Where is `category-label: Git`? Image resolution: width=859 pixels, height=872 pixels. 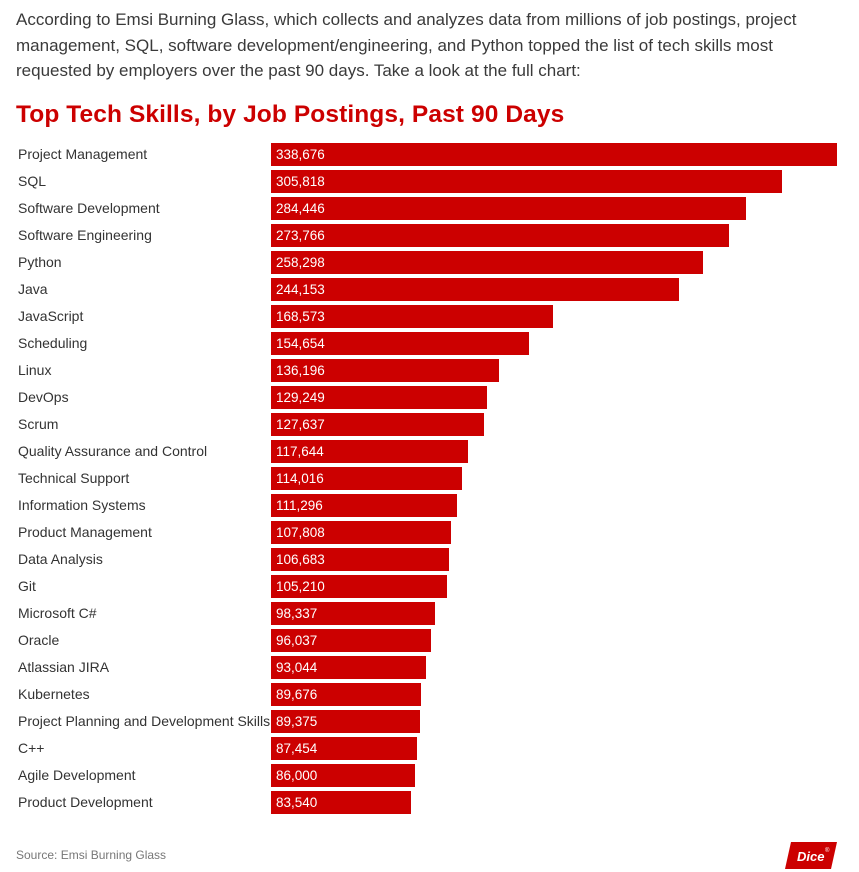
category-label: Git is located at coordinates (27, 586).